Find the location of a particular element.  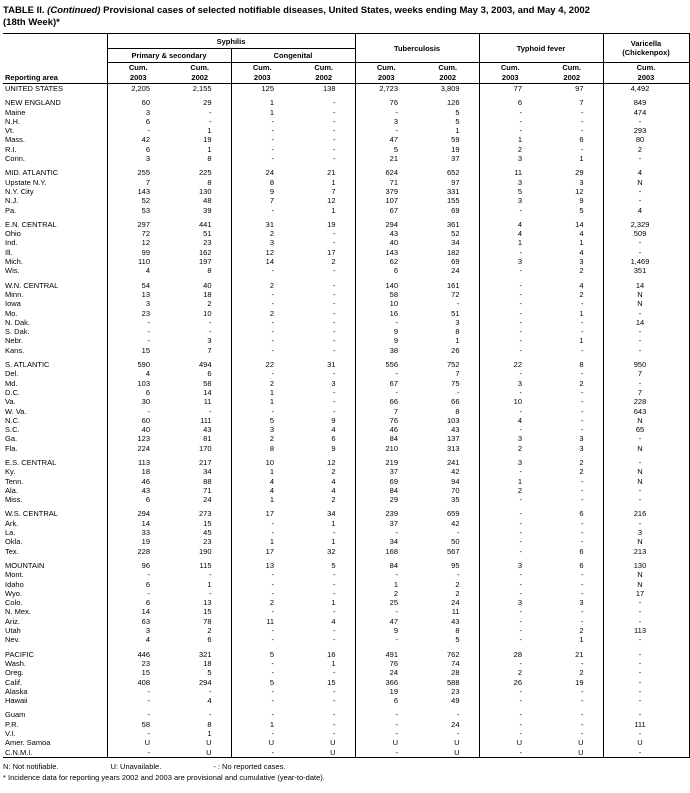

table-row: Wash. 23 18 - 1 76 74 - - - is located at coordinates (346, 663).